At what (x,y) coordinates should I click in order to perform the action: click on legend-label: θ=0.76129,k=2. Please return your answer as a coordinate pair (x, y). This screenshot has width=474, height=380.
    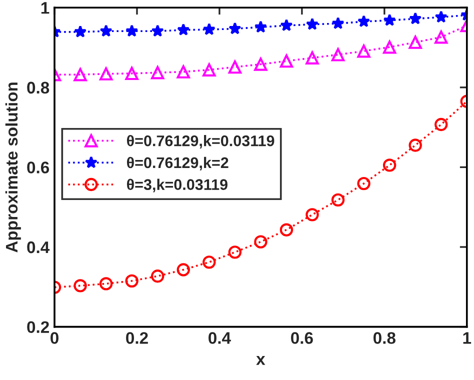
    Looking at the image, I should click on (177, 163).